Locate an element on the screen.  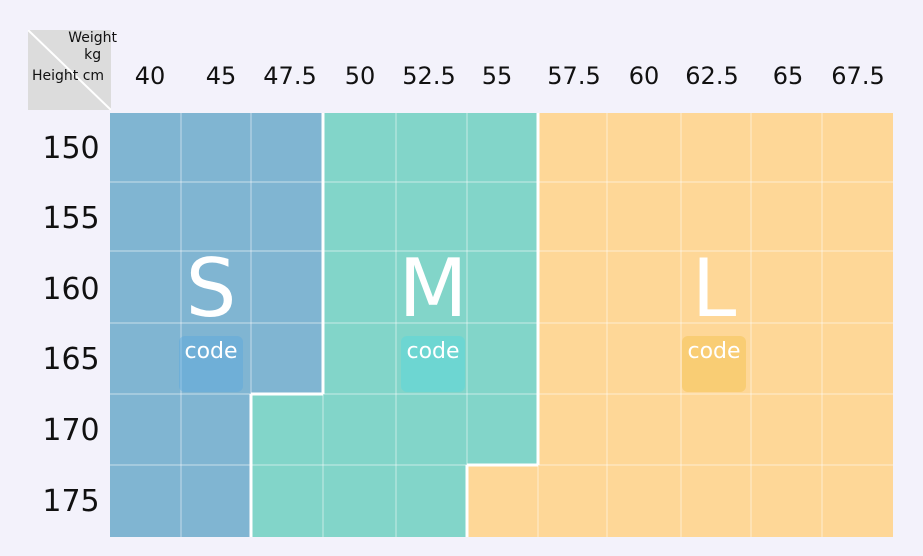
corner-header-cell: Weight kg Height cm is located at coordinates (72, 70).